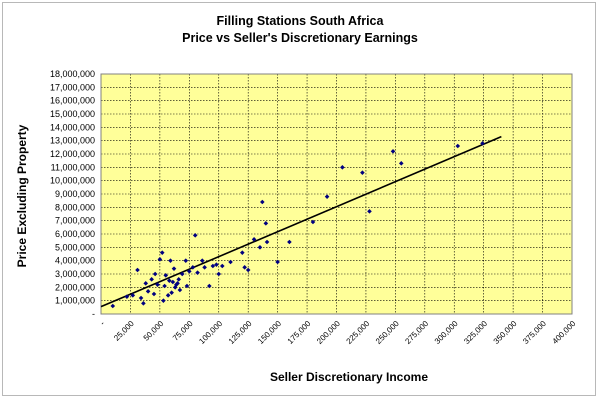 Image resolution: width=600 pixels, height=400 pixels. Describe the element at coordinates (416, 332) in the screenshot. I see `x-tick-label: 275,000` at that location.